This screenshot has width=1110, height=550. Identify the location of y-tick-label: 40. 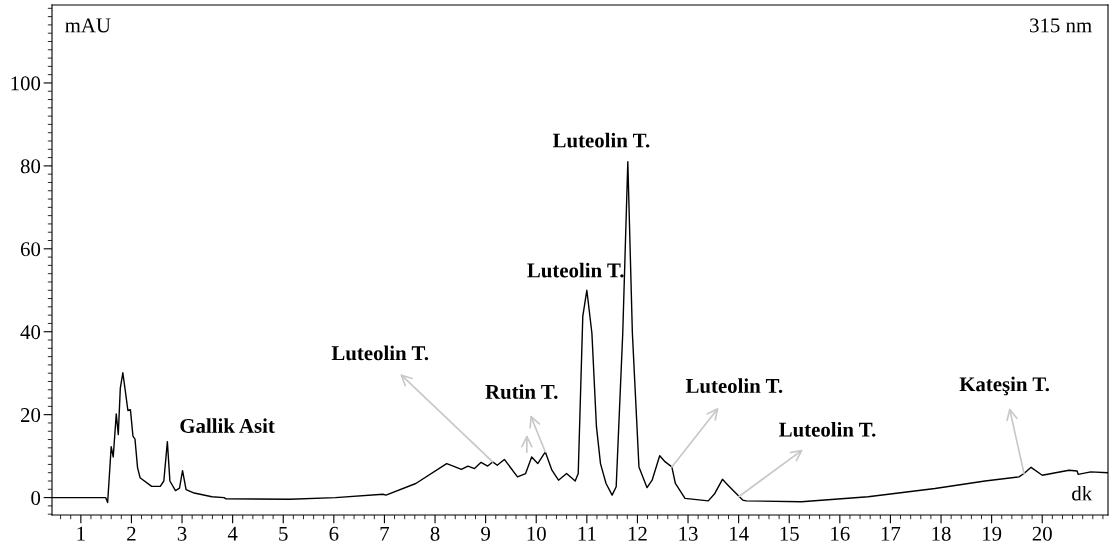
(30, 332).